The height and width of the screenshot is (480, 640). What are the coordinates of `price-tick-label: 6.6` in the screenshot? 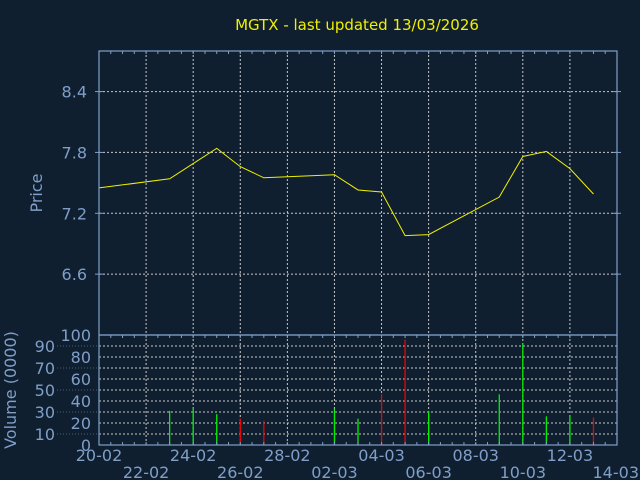 It's located at (74, 274).